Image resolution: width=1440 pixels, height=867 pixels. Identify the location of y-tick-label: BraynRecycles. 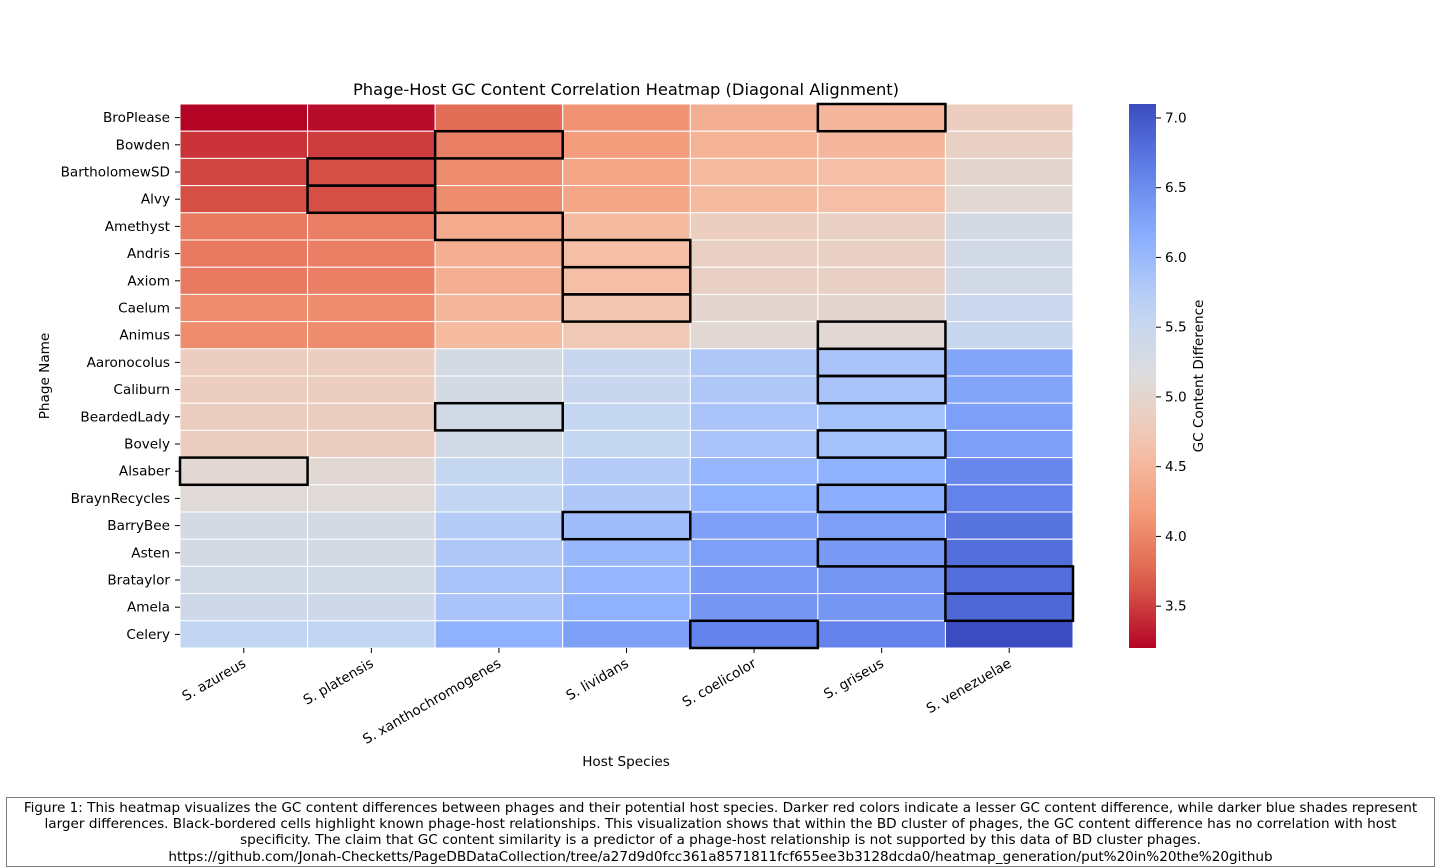
(120, 499).